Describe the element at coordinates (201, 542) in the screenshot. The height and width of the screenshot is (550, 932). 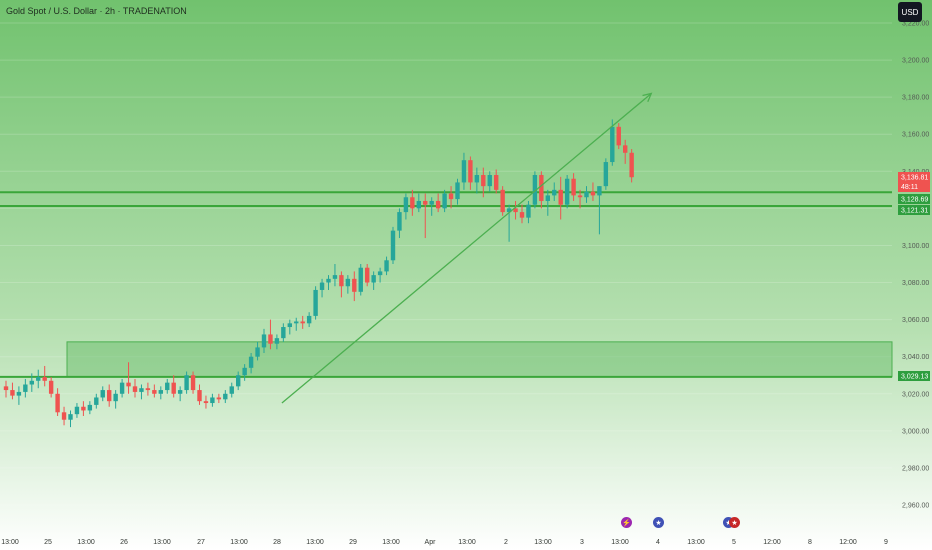
I see `x-tick-label: 27` at that location.